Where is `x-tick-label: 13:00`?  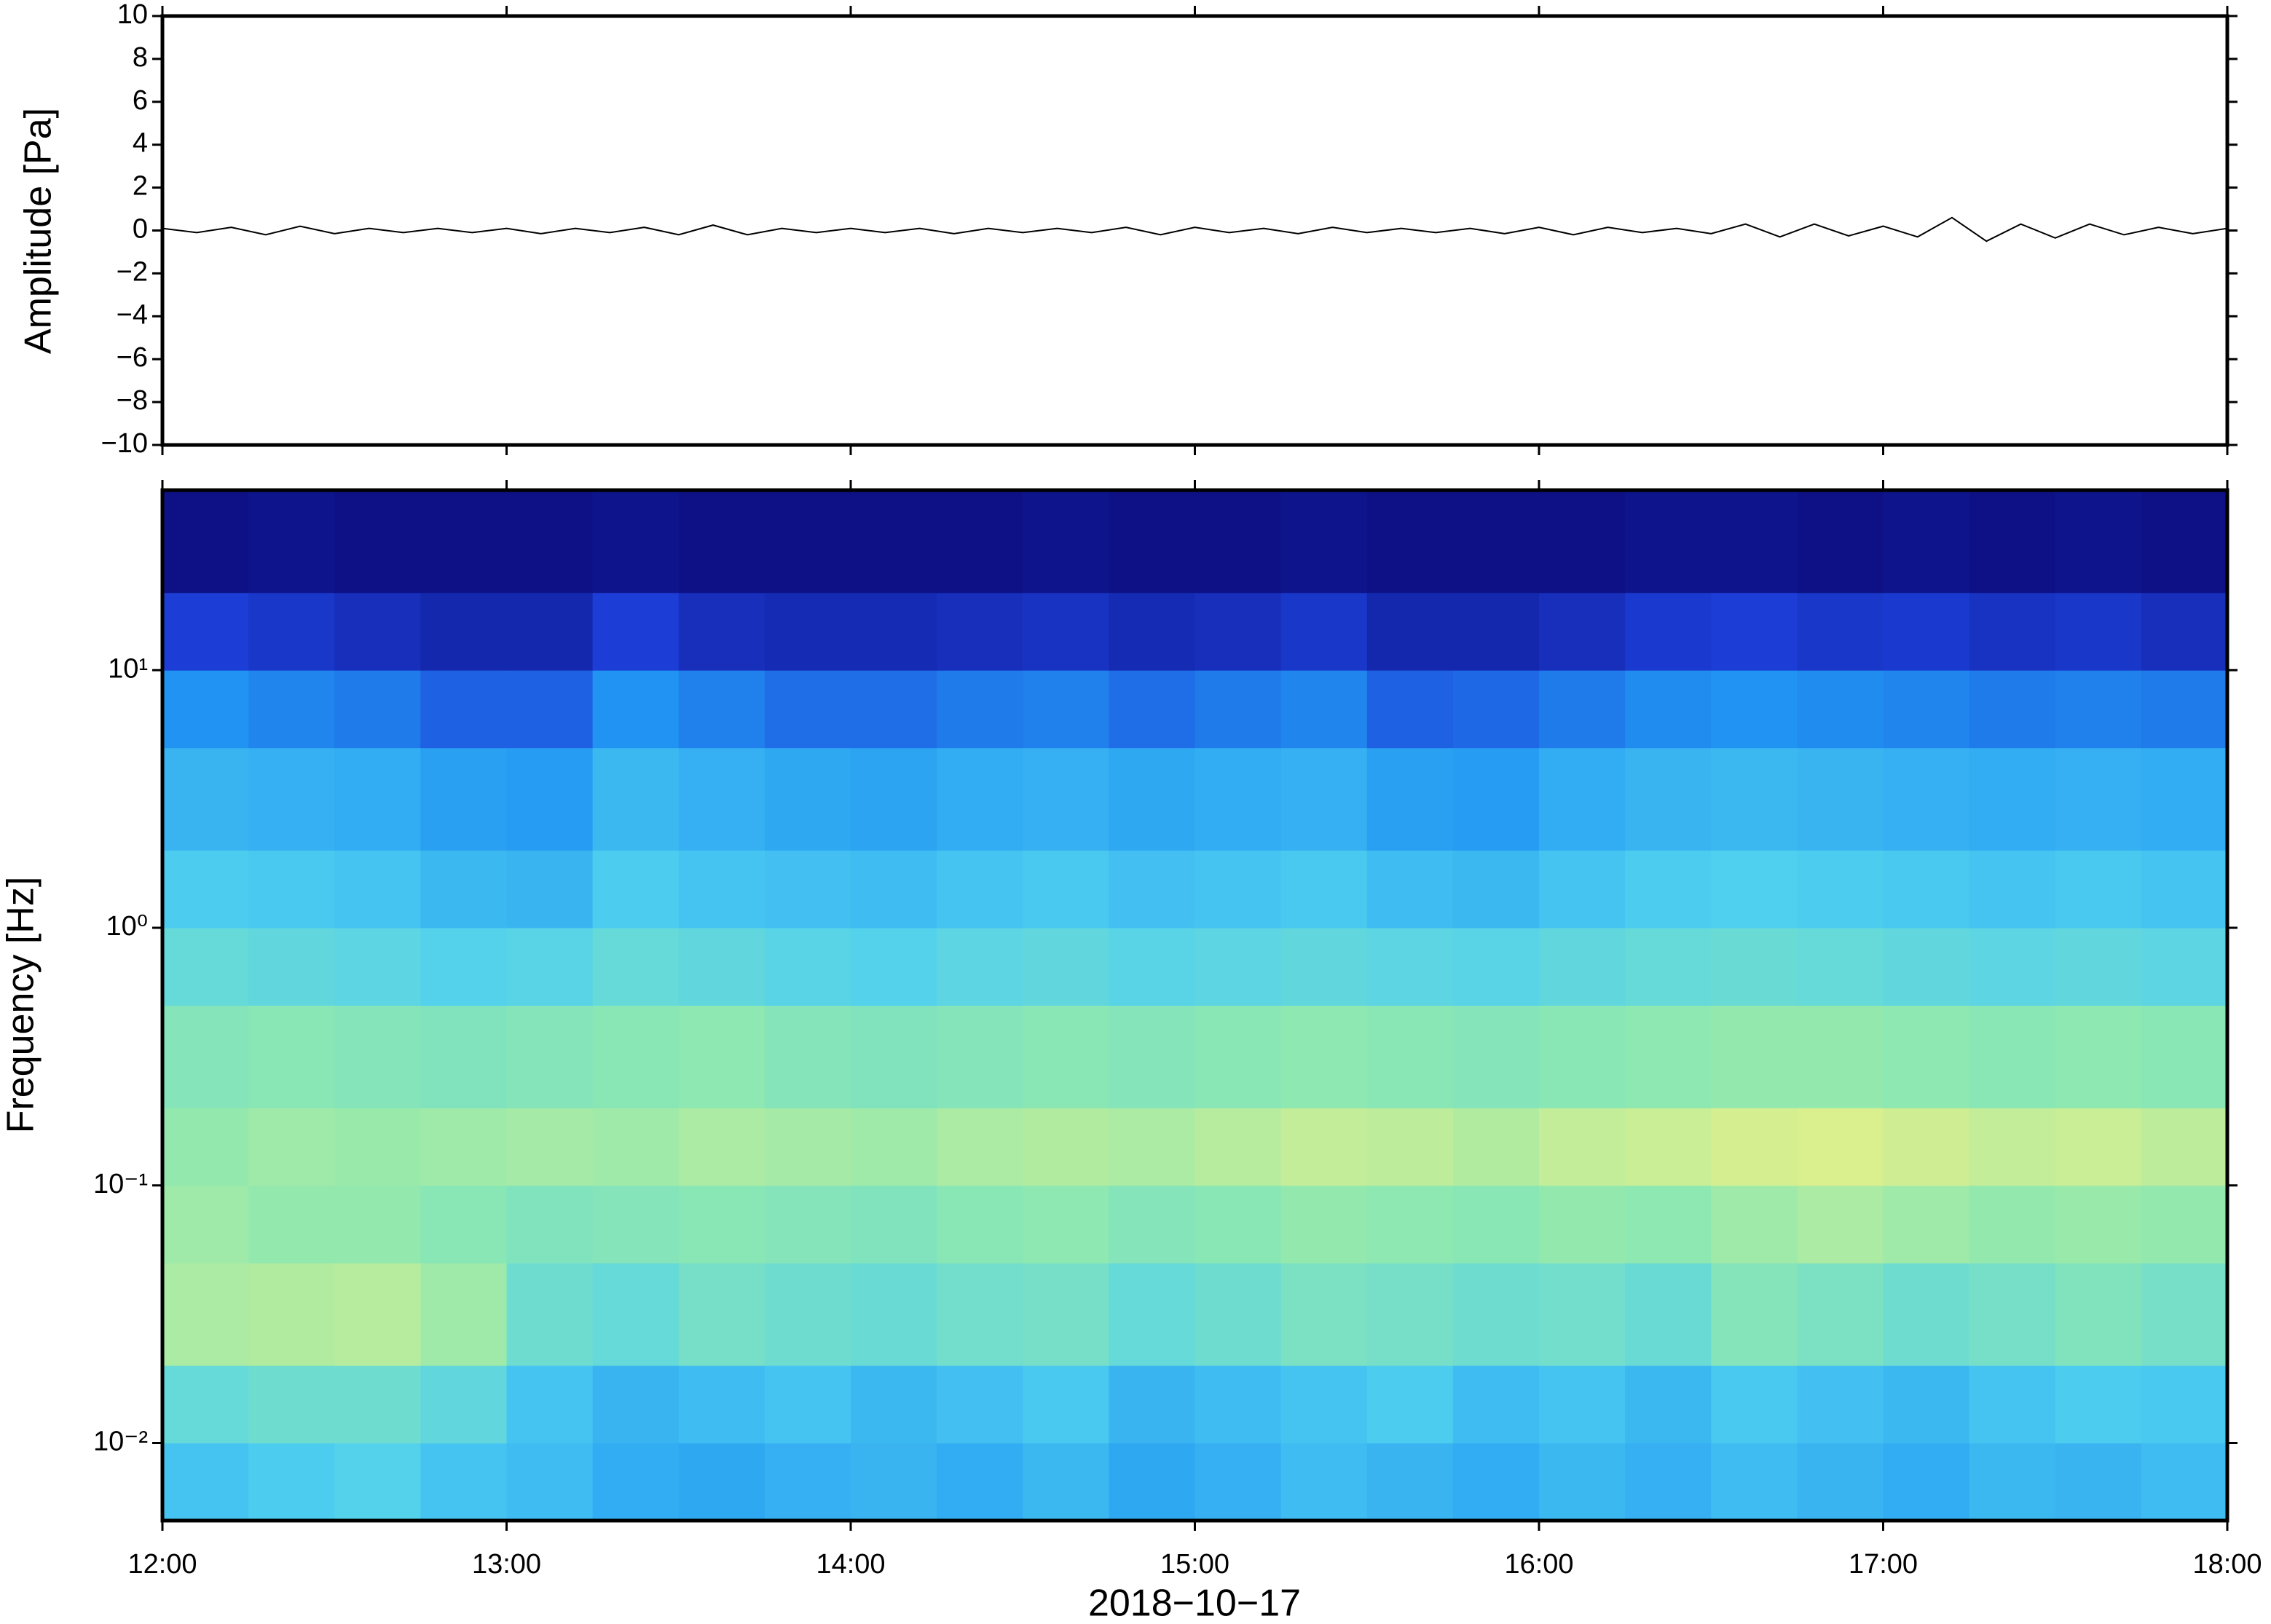
x-tick-label: 13:00 is located at coordinates (506, 1564).